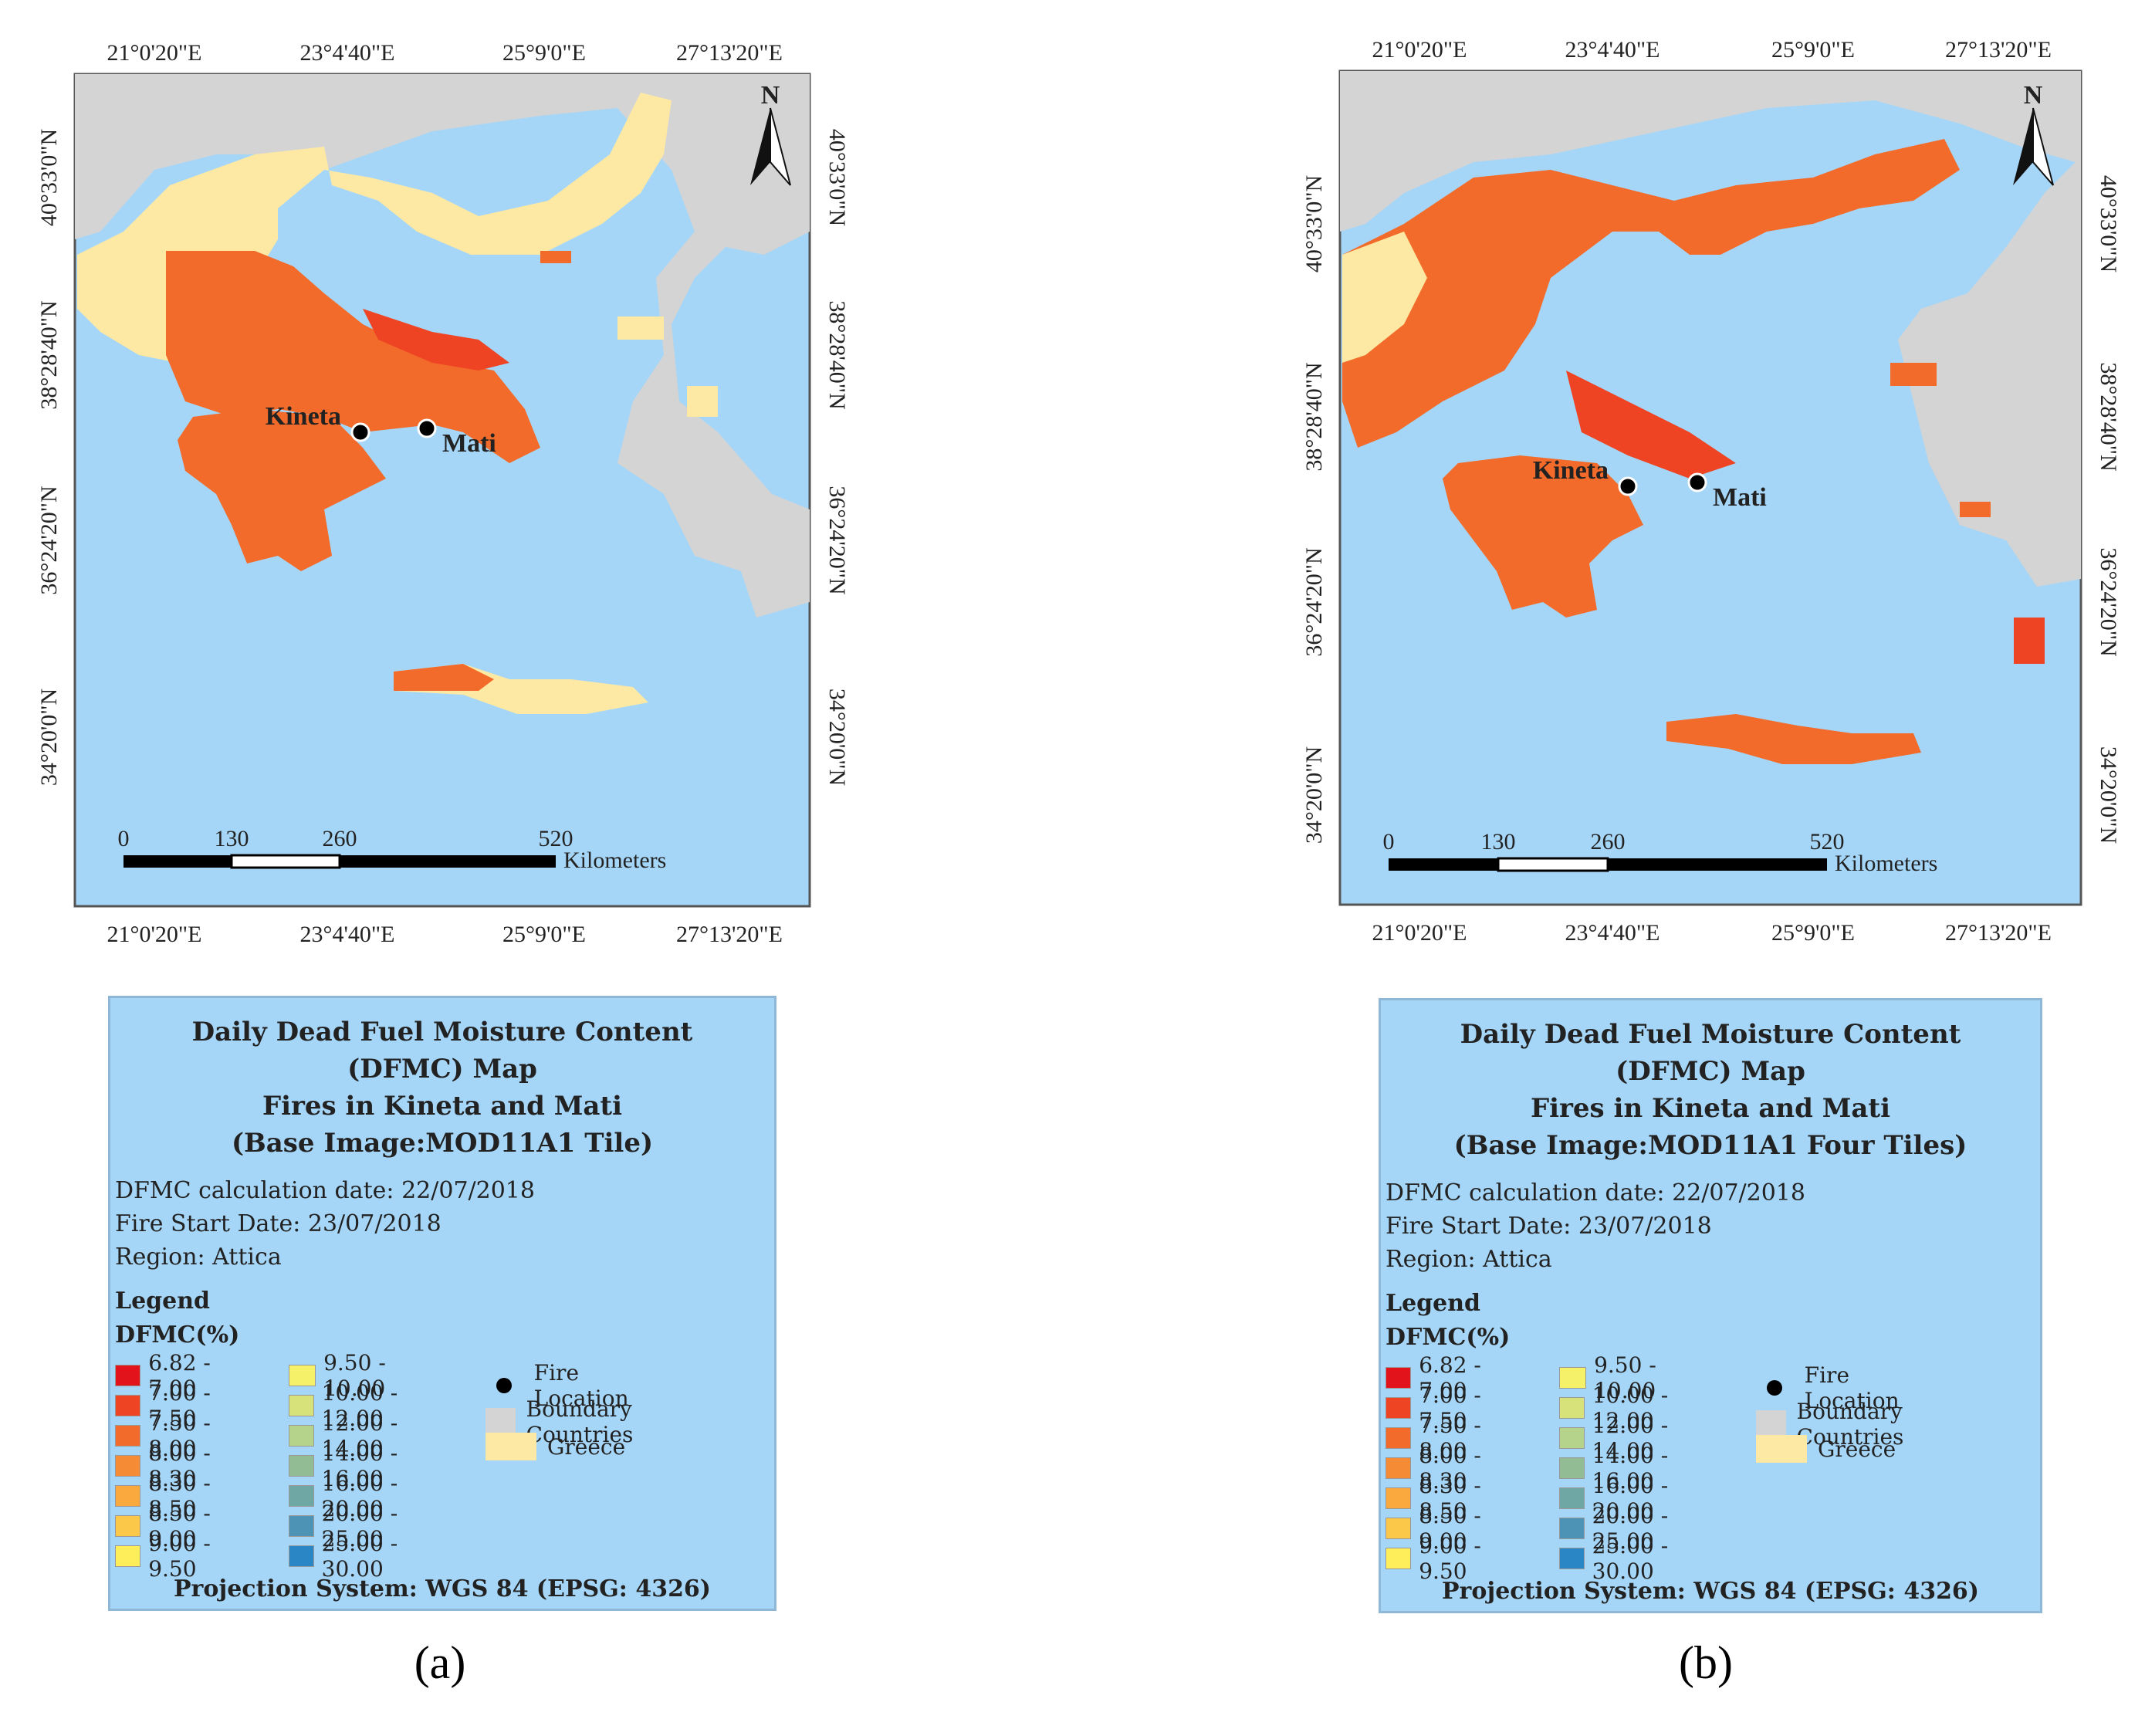  I want to click on place-label-kineta: Kineta, so click(1571, 471).